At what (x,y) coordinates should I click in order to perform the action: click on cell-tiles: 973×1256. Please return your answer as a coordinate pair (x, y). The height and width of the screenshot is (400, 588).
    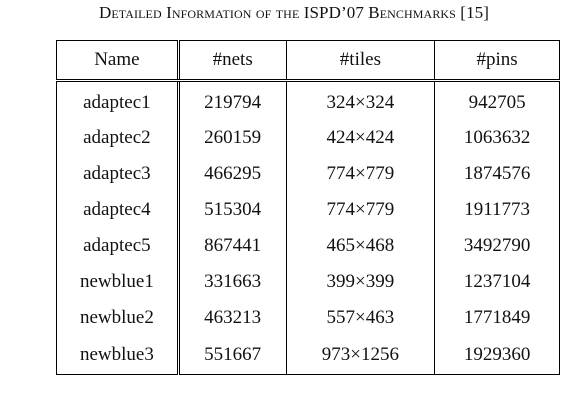
    Looking at the image, I should click on (360, 355).